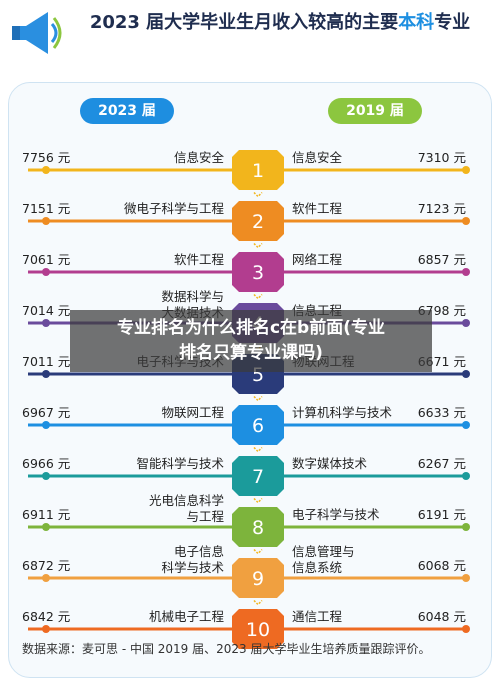 The height and width of the screenshot is (688, 500). I want to click on value-2019: 6191 元, so click(442, 514).